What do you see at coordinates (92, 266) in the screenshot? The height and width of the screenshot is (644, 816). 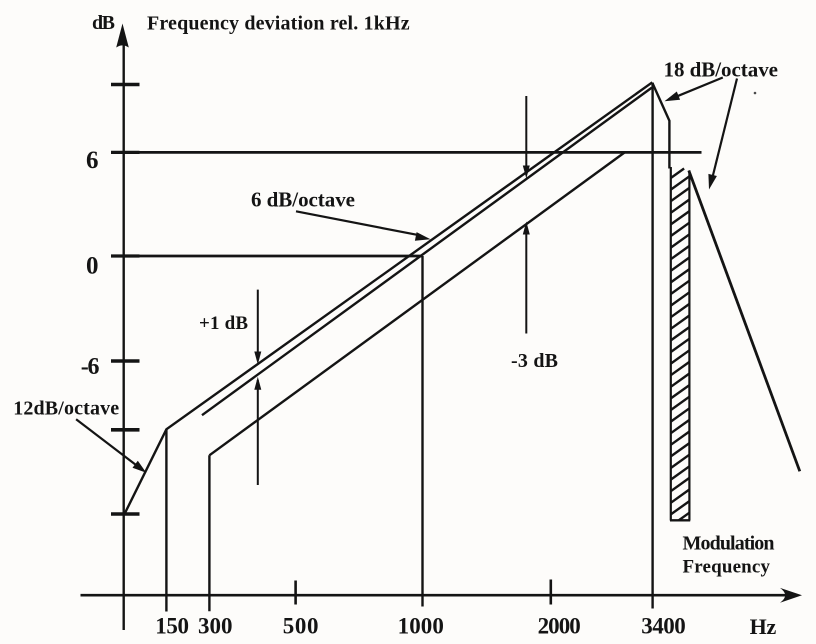 I see `svg-text: 0` at bounding box center [92, 266].